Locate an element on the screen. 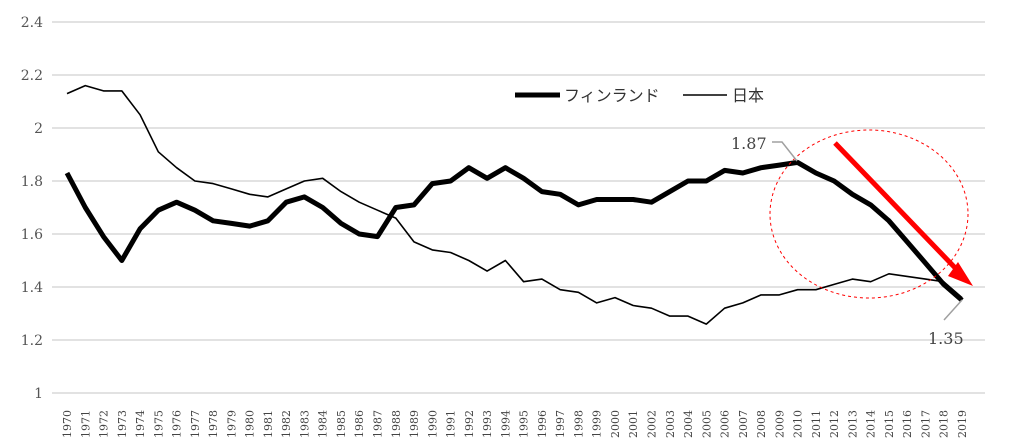 This screenshot has width=1022, height=445. x-tick-label: 1982 is located at coordinates (286, 424).